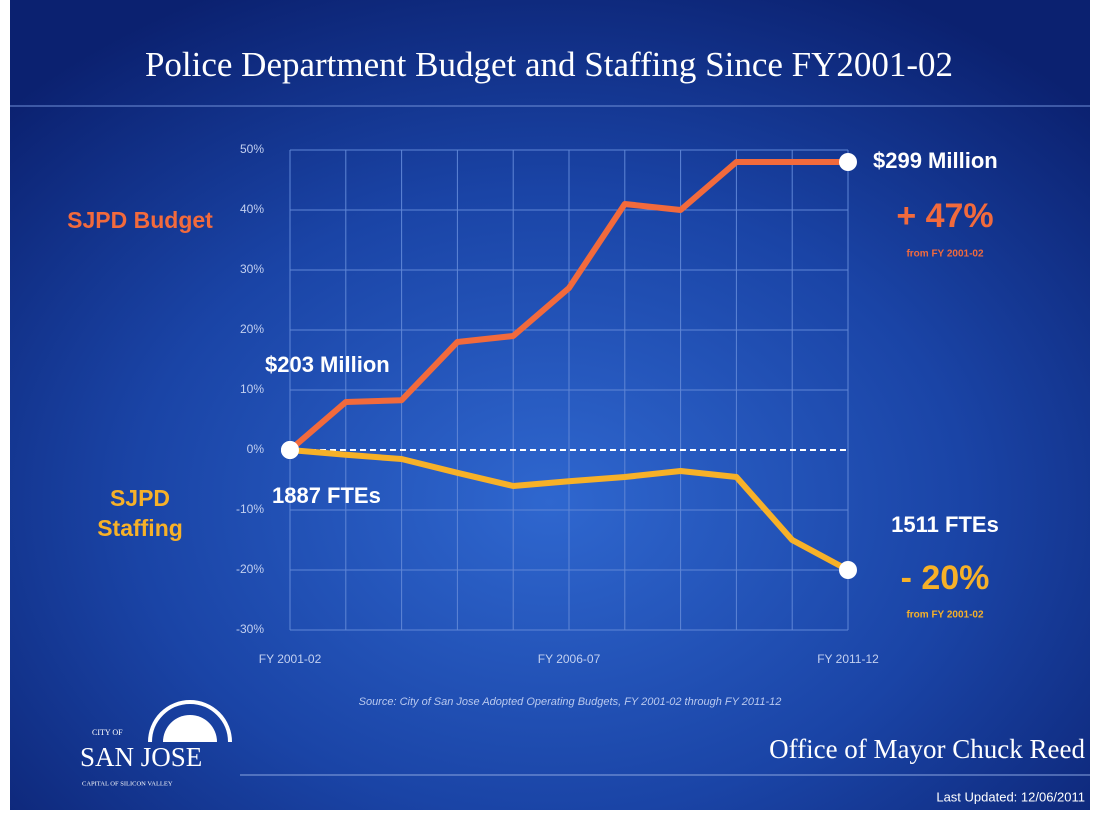 The height and width of the screenshot is (818, 1098). Describe the element at coordinates (256, 449) in the screenshot. I see `y-tick-label: 0%` at that location.